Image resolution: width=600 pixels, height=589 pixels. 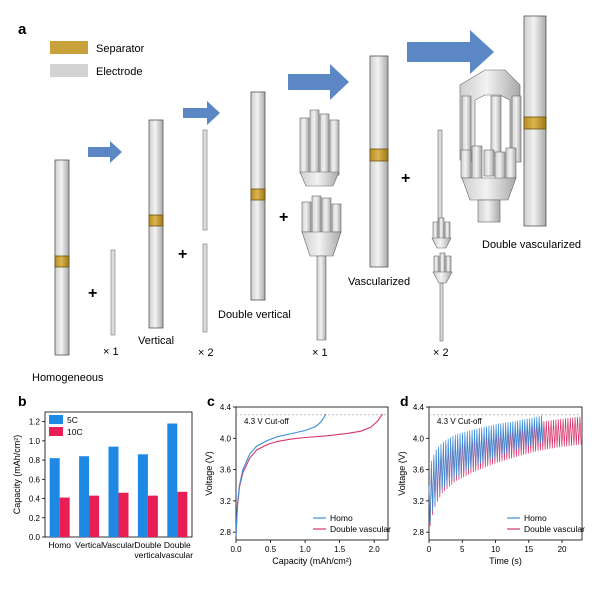 What do you see at coordinates (320, 353) in the screenshot?
I see `multiplier-3: × 1` at bounding box center [320, 353].